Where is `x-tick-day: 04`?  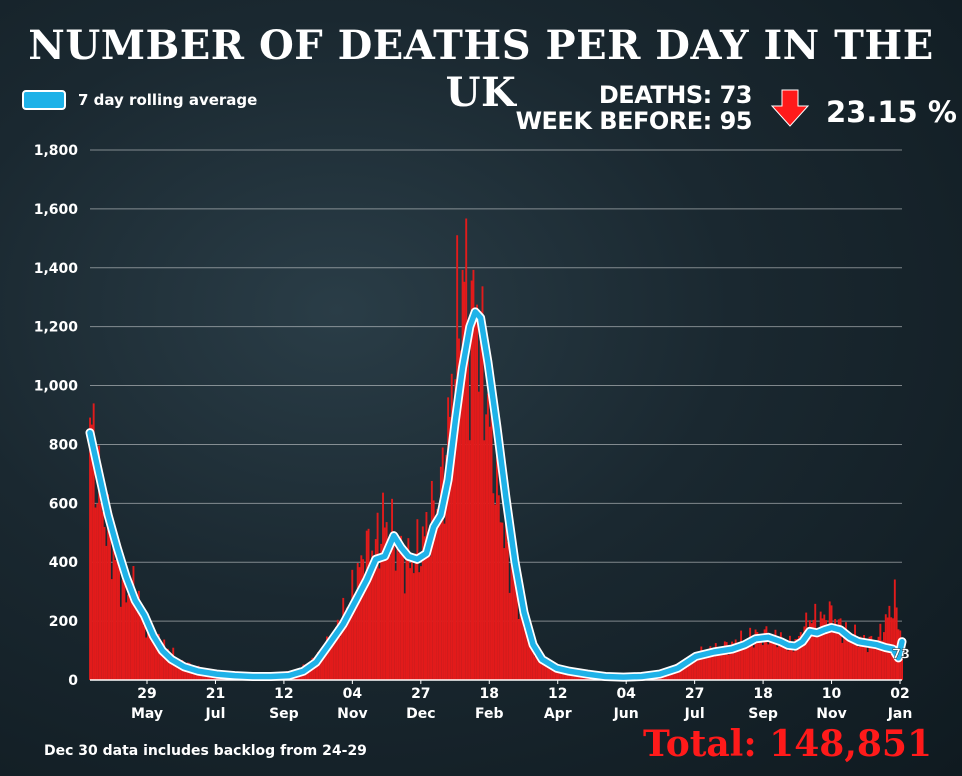 x-tick-day: 04 is located at coordinates (626, 694).